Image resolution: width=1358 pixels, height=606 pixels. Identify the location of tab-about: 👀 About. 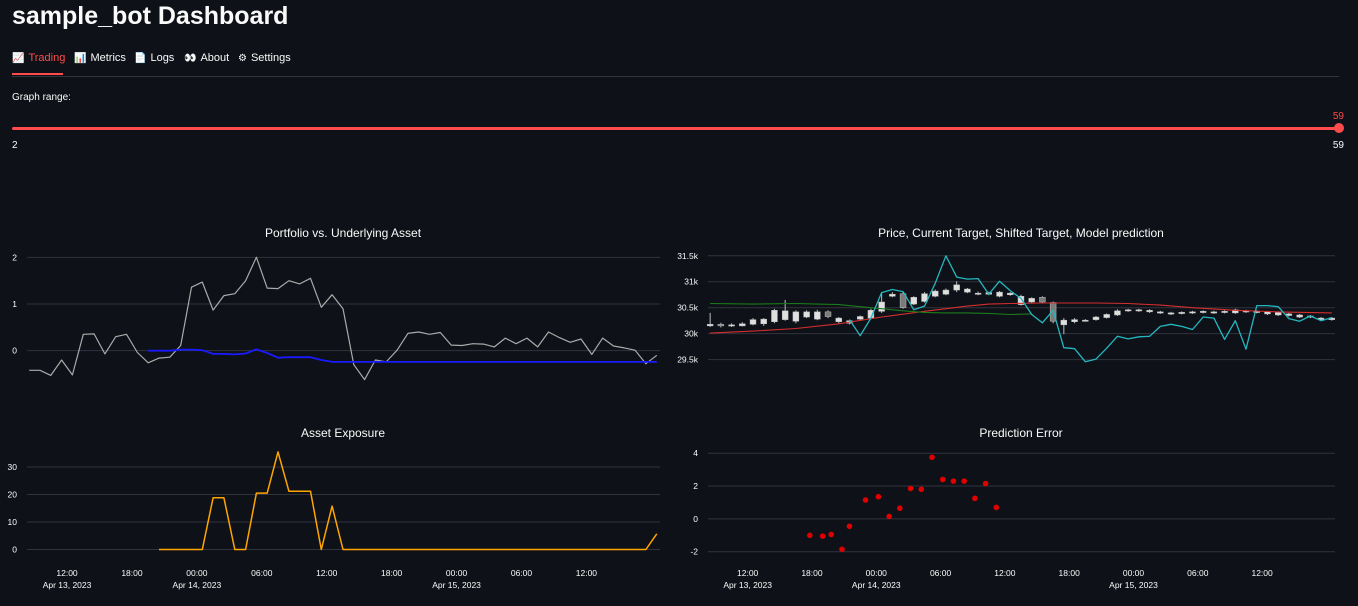
(206, 63).